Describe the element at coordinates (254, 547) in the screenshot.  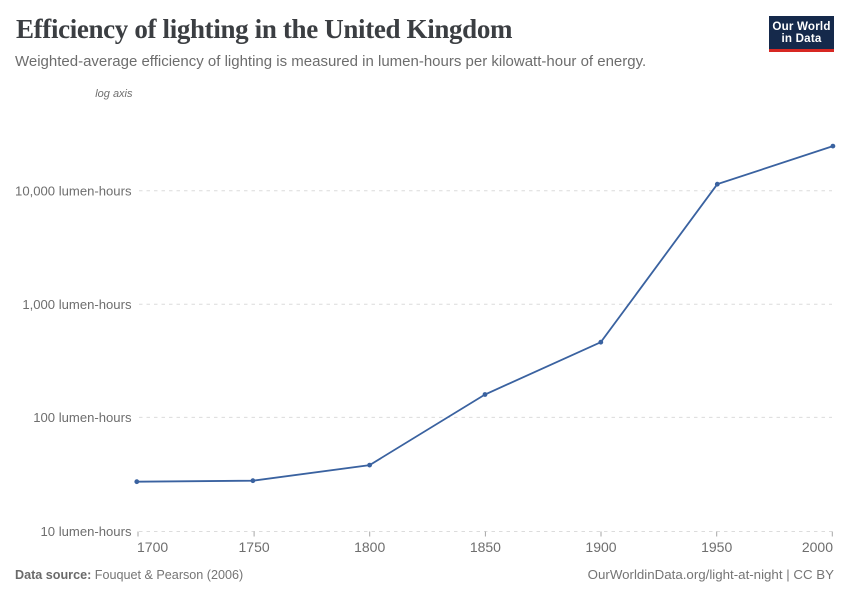
I see `svg-text: 1750` at that location.